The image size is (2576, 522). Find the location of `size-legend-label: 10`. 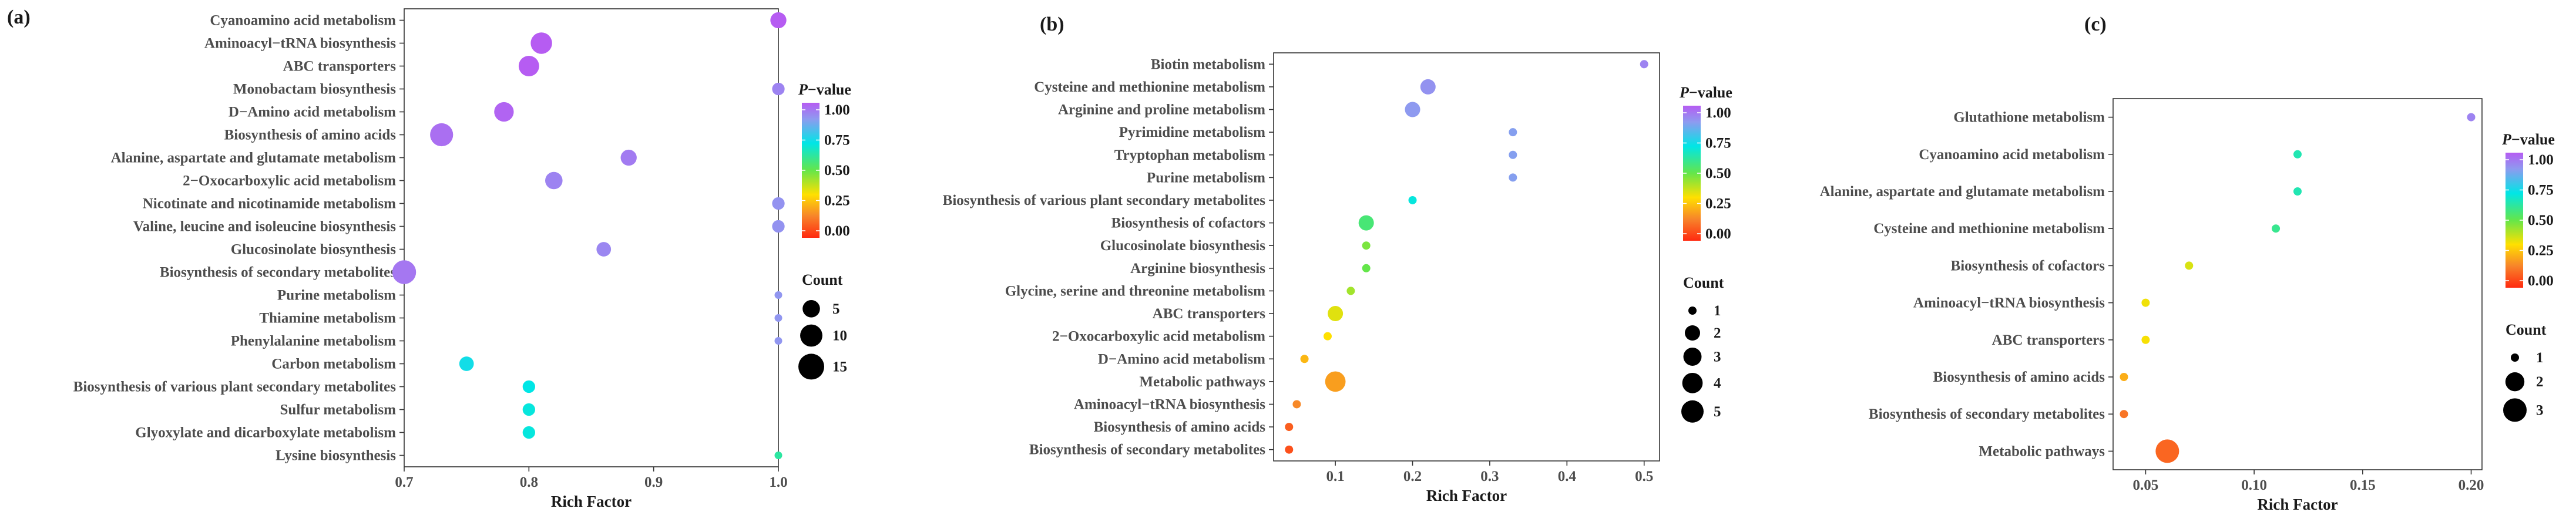

size-legend-label: 10 is located at coordinates (840, 335).